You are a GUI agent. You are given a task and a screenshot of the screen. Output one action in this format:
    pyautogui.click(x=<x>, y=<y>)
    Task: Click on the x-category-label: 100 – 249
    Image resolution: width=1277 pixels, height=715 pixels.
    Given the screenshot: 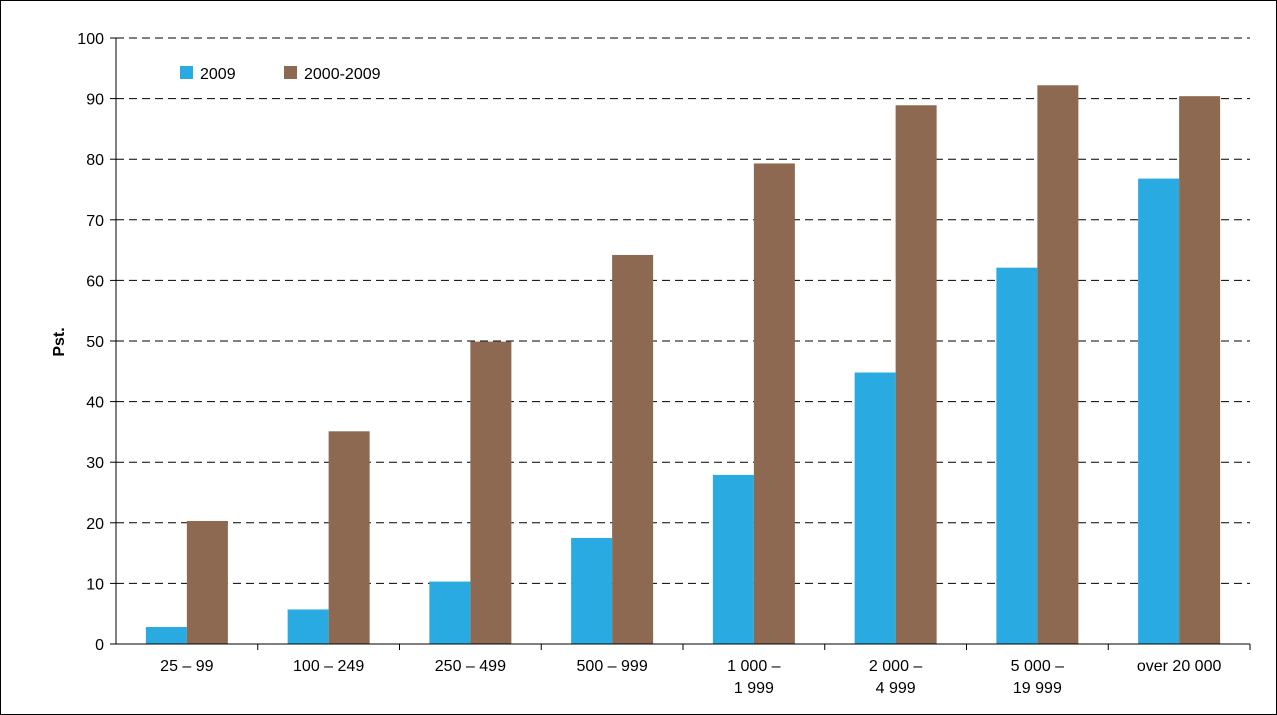 What is the action you would take?
    pyautogui.click(x=328, y=666)
    